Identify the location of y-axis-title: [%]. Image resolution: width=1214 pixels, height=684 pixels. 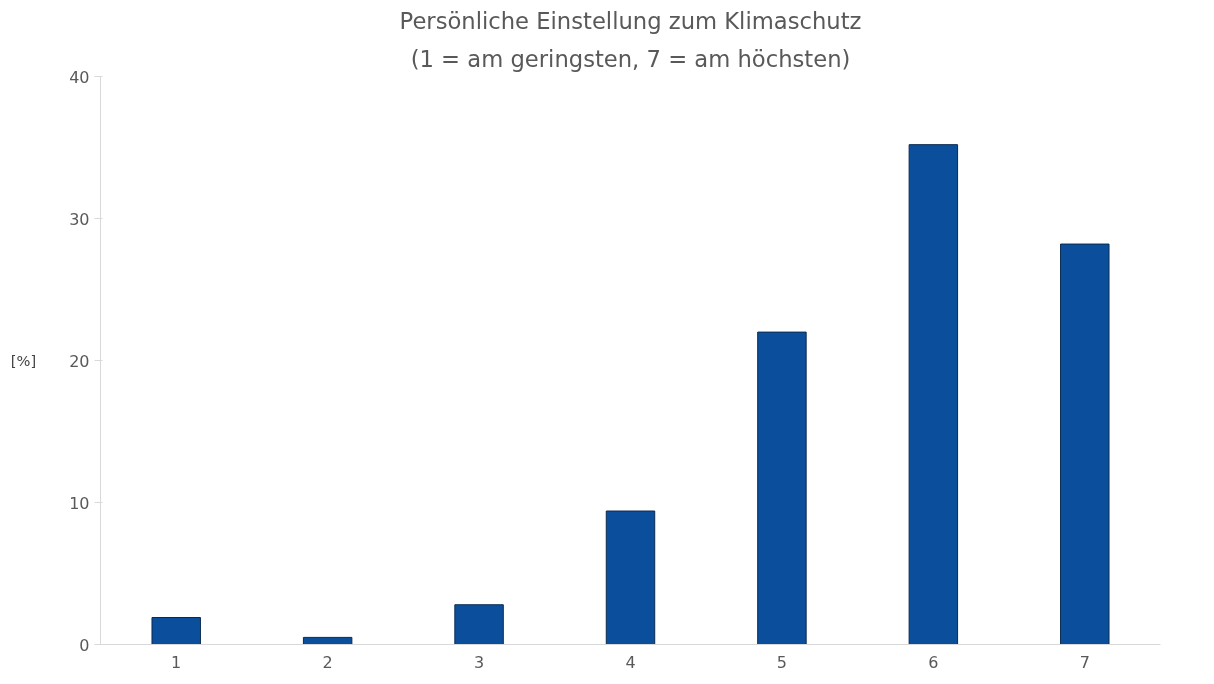
(23, 360).